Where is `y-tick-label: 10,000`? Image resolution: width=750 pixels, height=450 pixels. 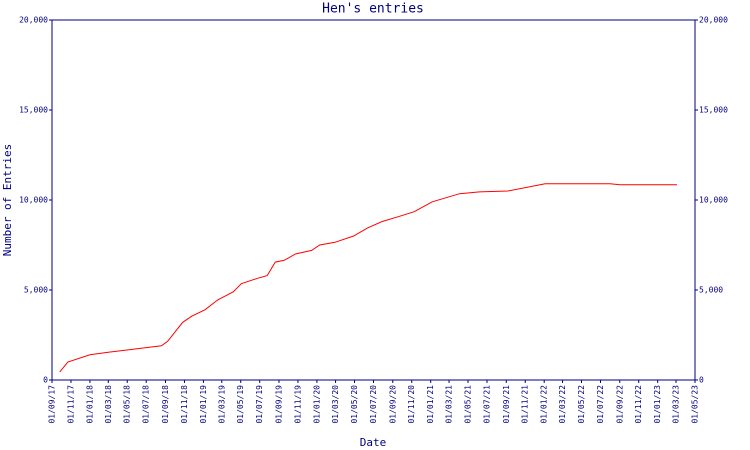
y-tick-label: 10,000 is located at coordinates (33, 200).